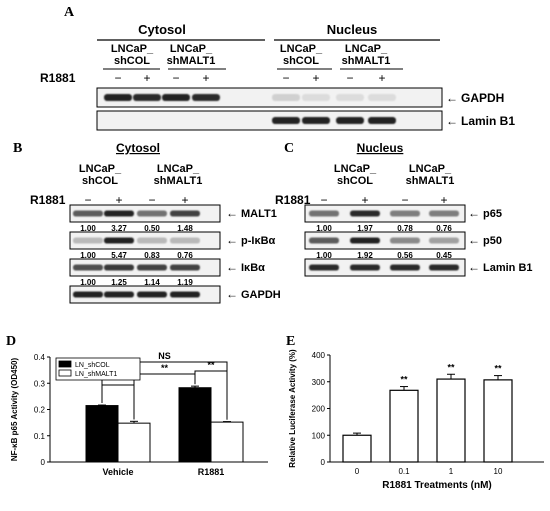 The image size is (550, 511). Describe the element at coordinates (357, 471) in the screenshot. I see `x-tick-label: 0` at that location.